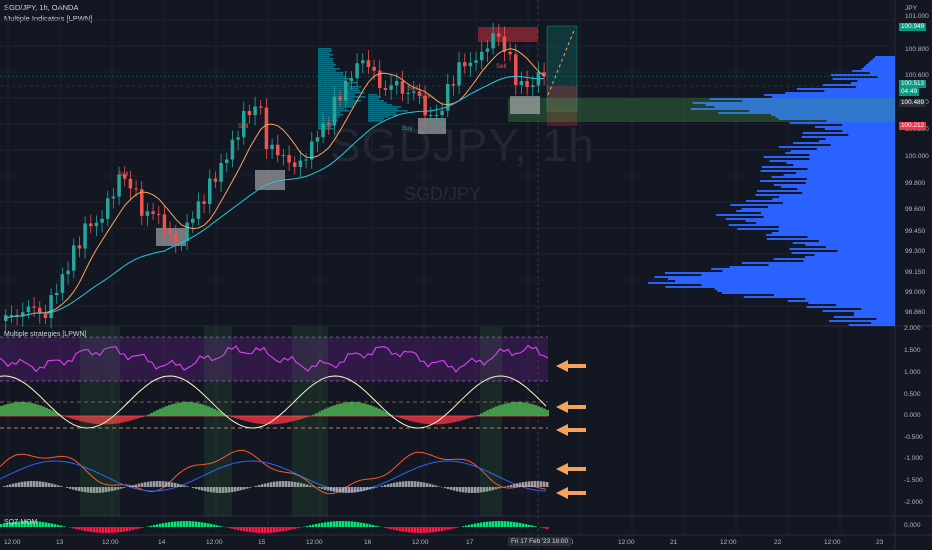 This screenshot has width=932, height=550. I want to click on time-axis-label: 14, so click(162, 542).